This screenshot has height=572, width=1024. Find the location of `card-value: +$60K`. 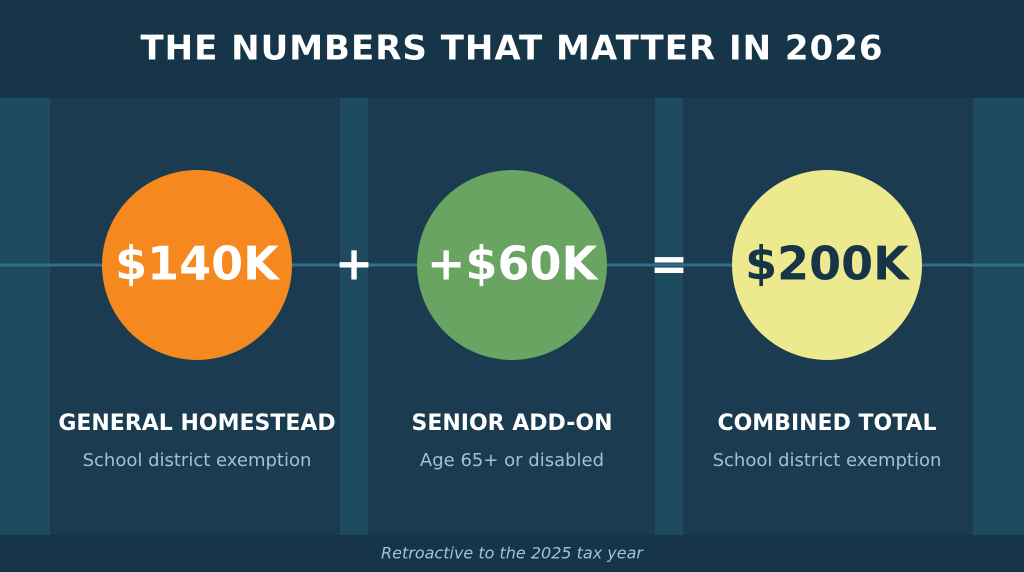

card-value: +$60K is located at coordinates (513, 264).